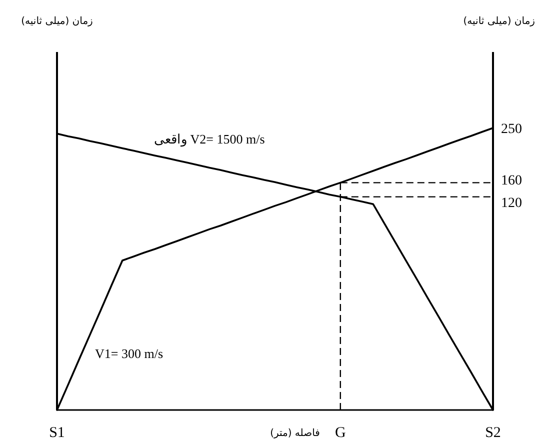 The image size is (539, 441). What do you see at coordinates (511, 181) in the screenshot?
I see `text: 160` at bounding box center [511, 181].